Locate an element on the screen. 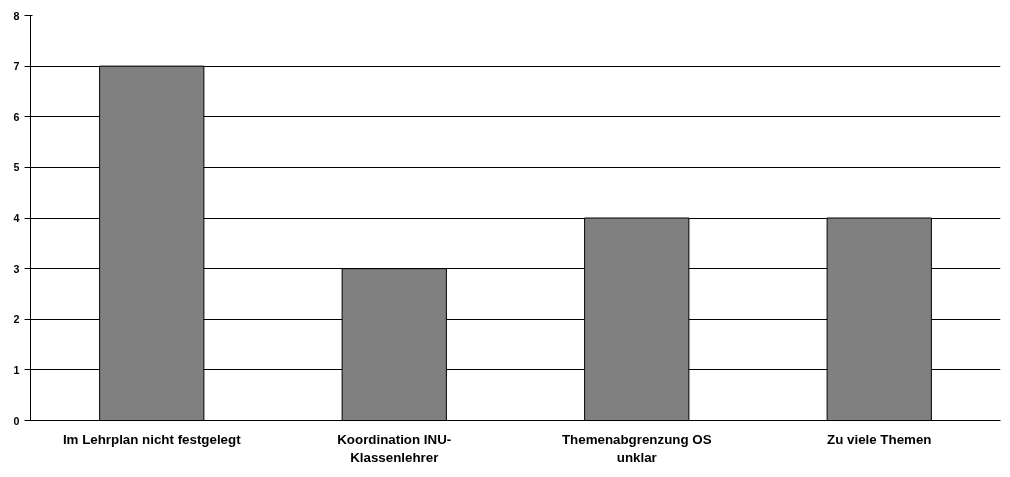 The width and height of the screenshot is (1010, 477). x-tick-label: Themenabgrenzung OS unklar is located at coordinates (636, 448).